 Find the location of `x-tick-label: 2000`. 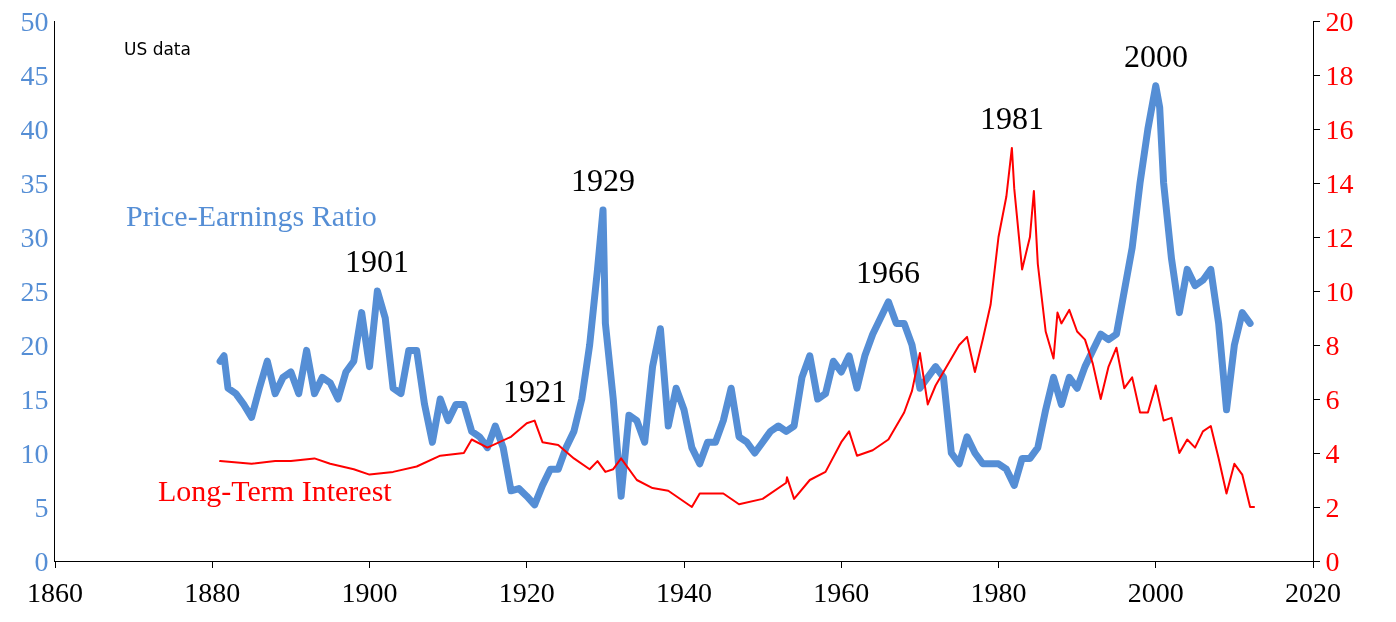

x-tick-label: 2000 is located at coordinates (1155, 592).